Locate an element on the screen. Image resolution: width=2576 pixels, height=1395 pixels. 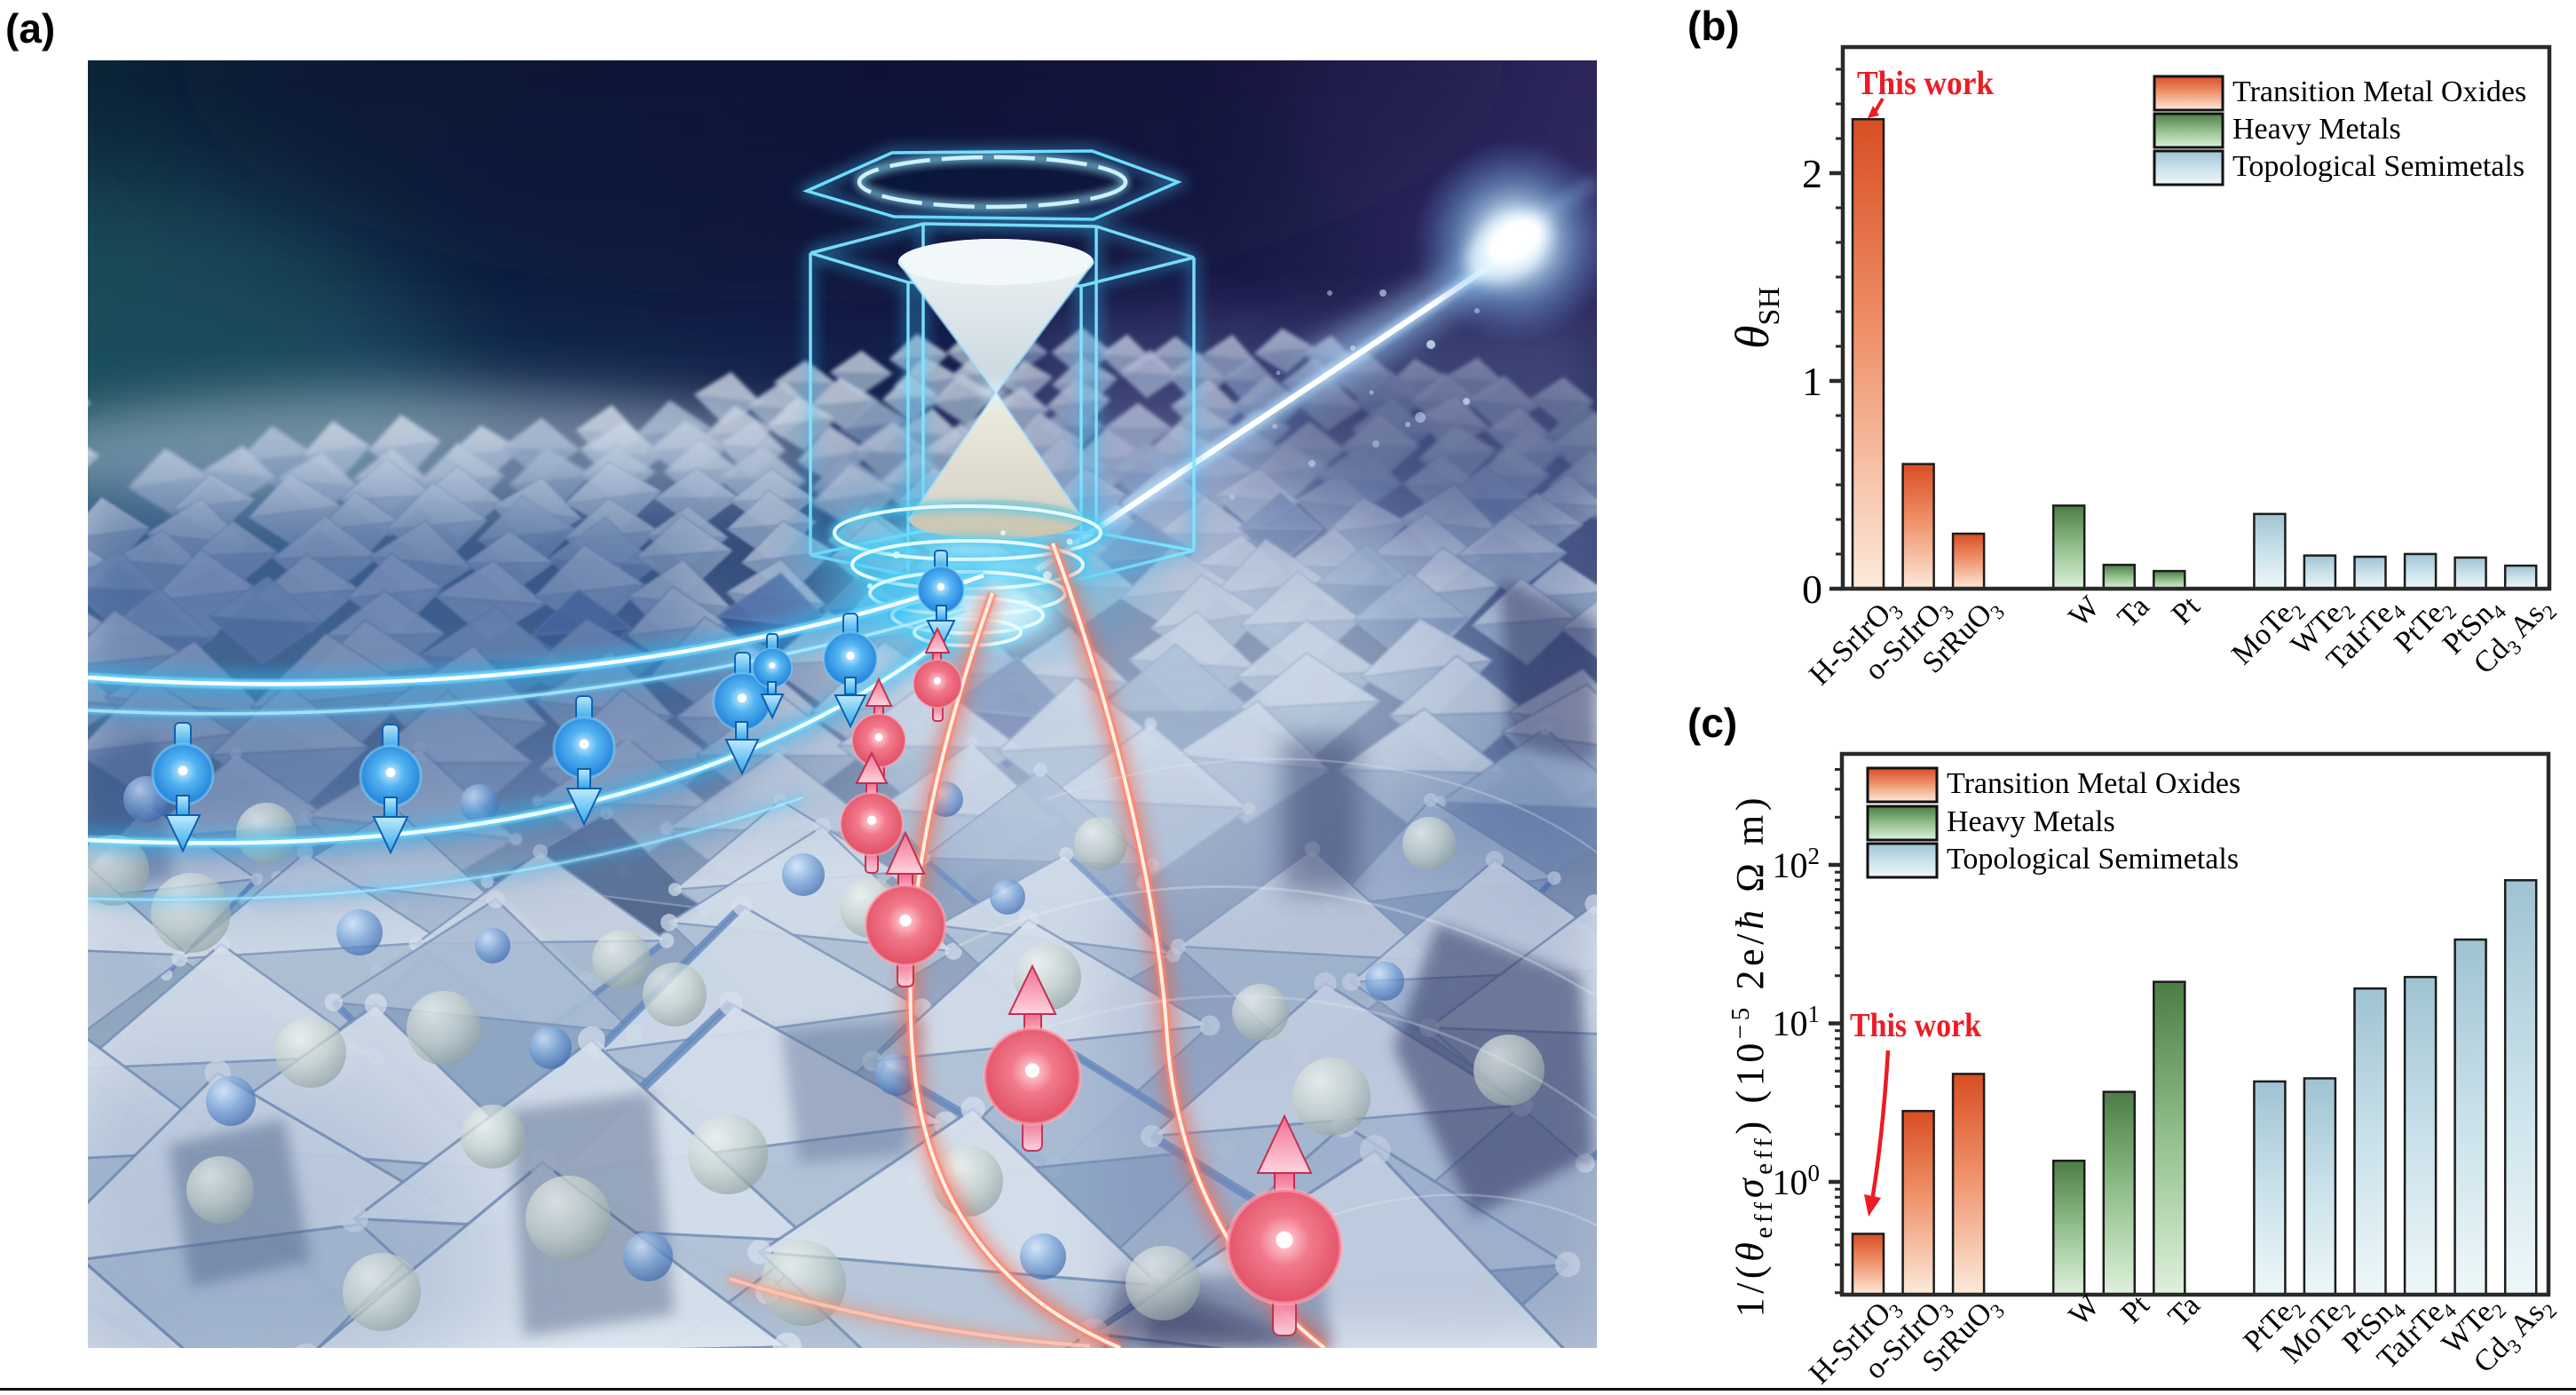
svg-text: Pt is located at coordinates (2186, 610).